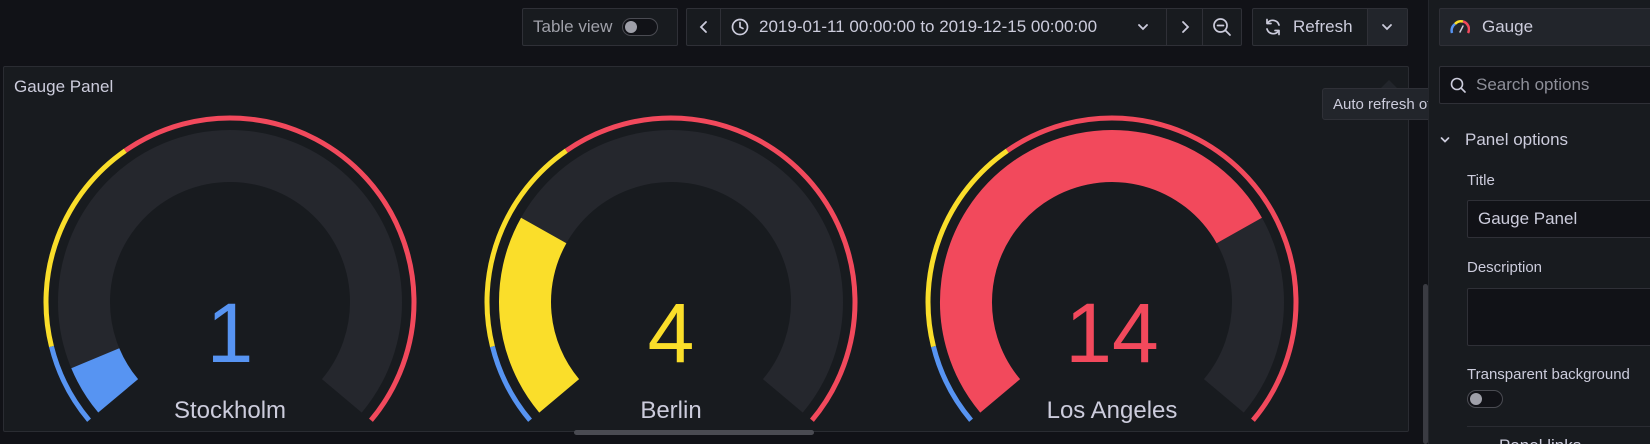  Describe the element at coordinates (1273, 27) in the screenshot. I see `sync-icon` at that location.